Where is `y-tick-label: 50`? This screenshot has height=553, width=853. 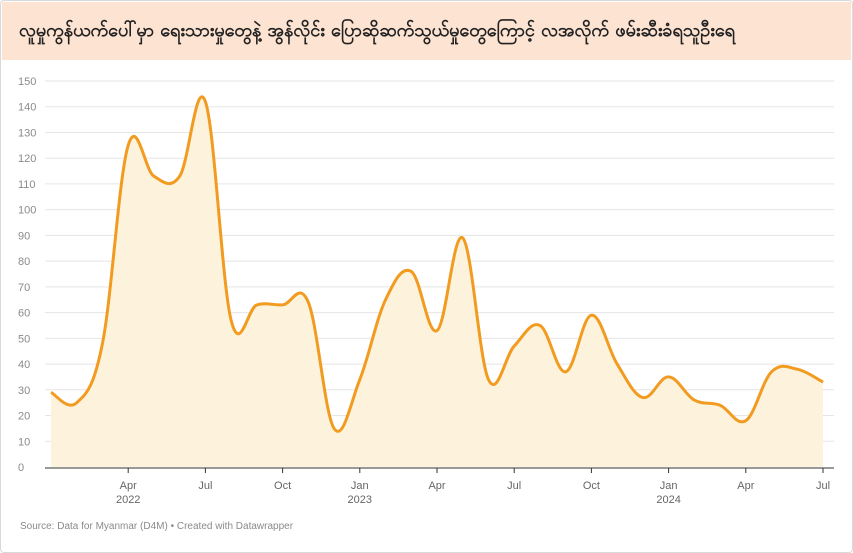
y-tick-label: 50 is located at coordinates (24, 339).